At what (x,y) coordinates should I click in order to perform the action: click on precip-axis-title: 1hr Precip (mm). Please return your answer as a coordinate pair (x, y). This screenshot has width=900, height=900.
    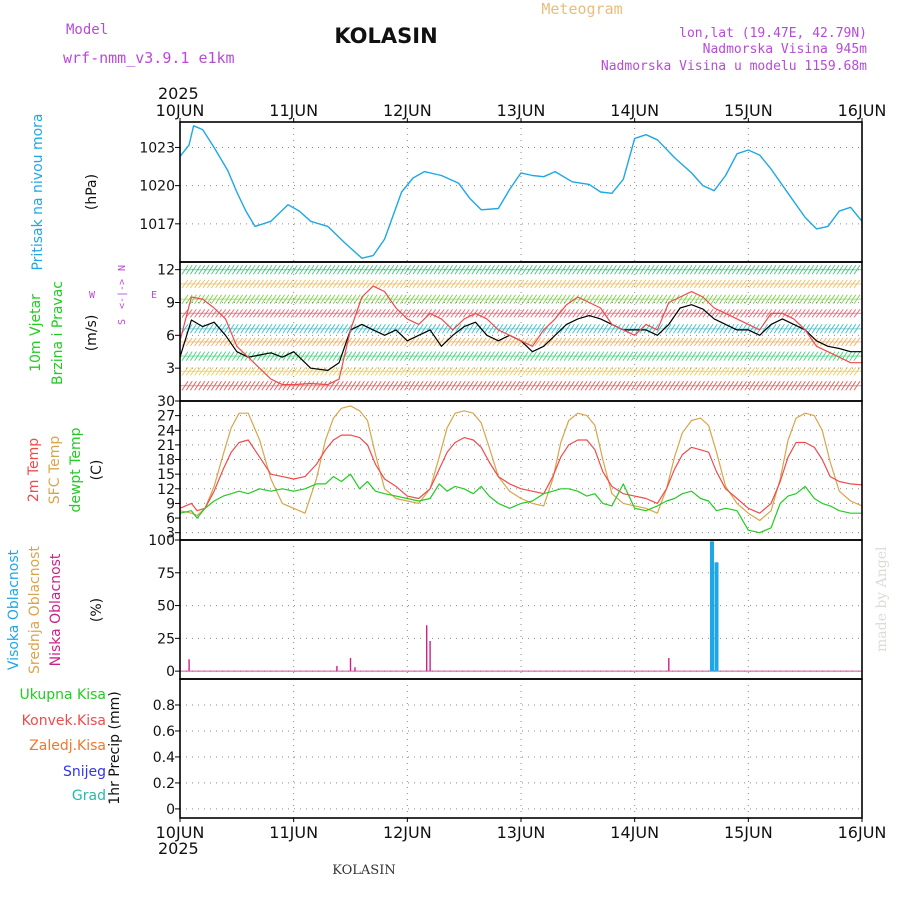
    Looking at the image, I should click on (115, 747).